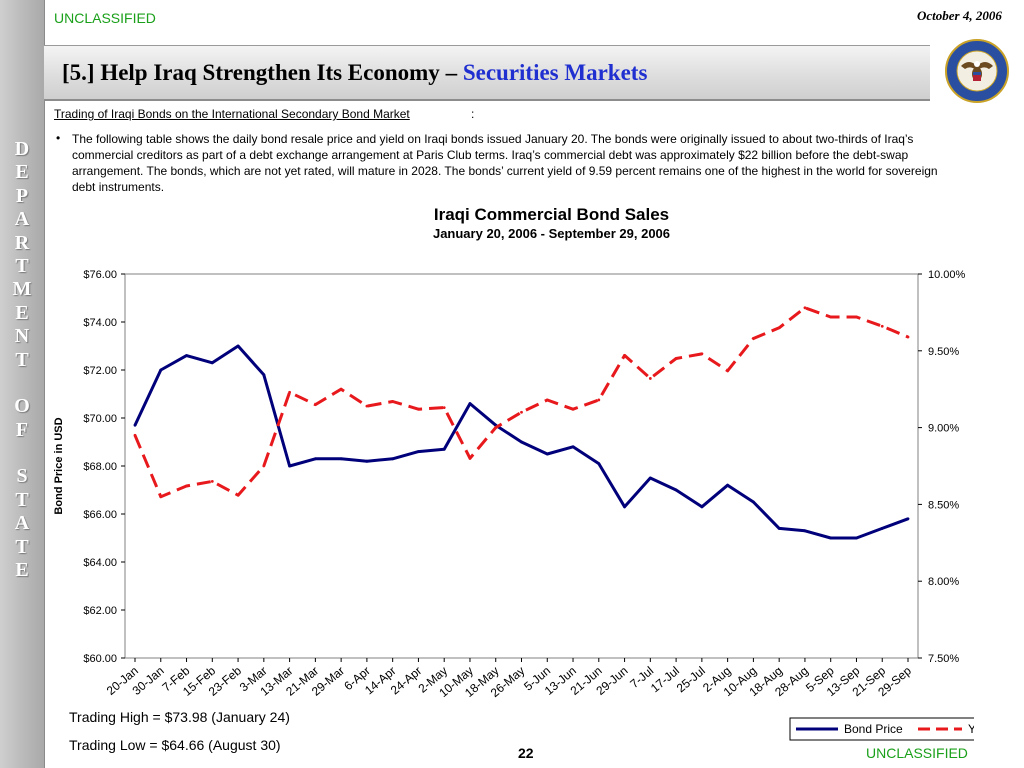 Image resolution: width=1024 pixels, height=768 pixels. What do you see at coordinates (100, 419) in the screenshot?
I see `left-axis-tick-label: $70.00` at bounding box center [100, 419].